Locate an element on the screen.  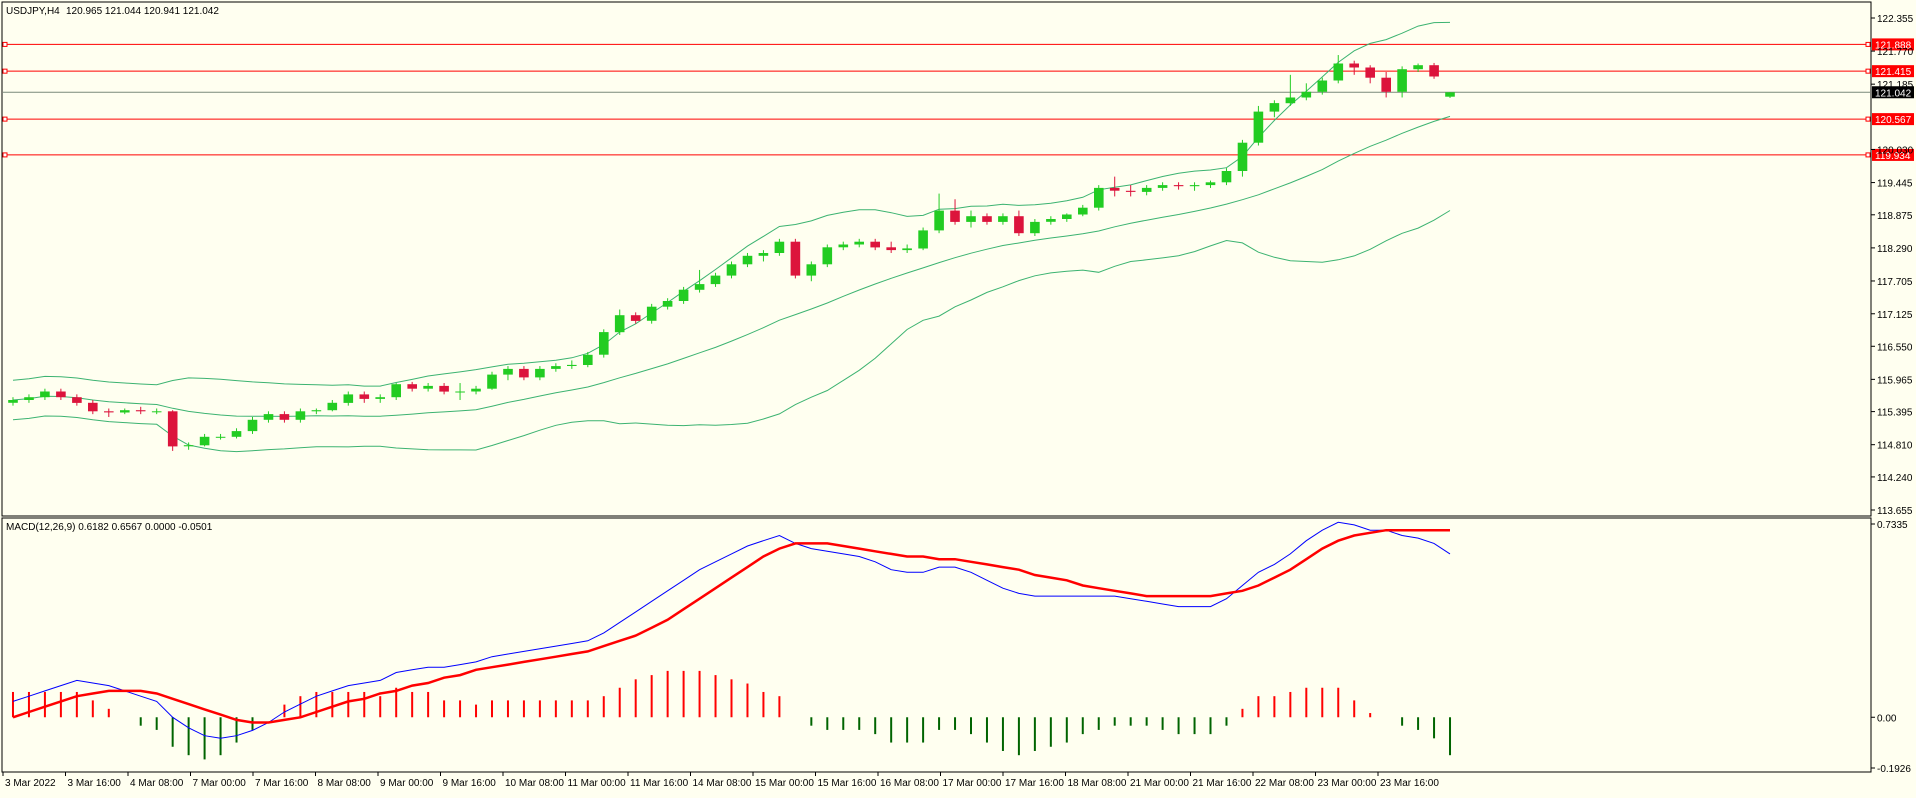
time-tick-label: 23 Mar 00:00 is located at coordinates (1347, 783).